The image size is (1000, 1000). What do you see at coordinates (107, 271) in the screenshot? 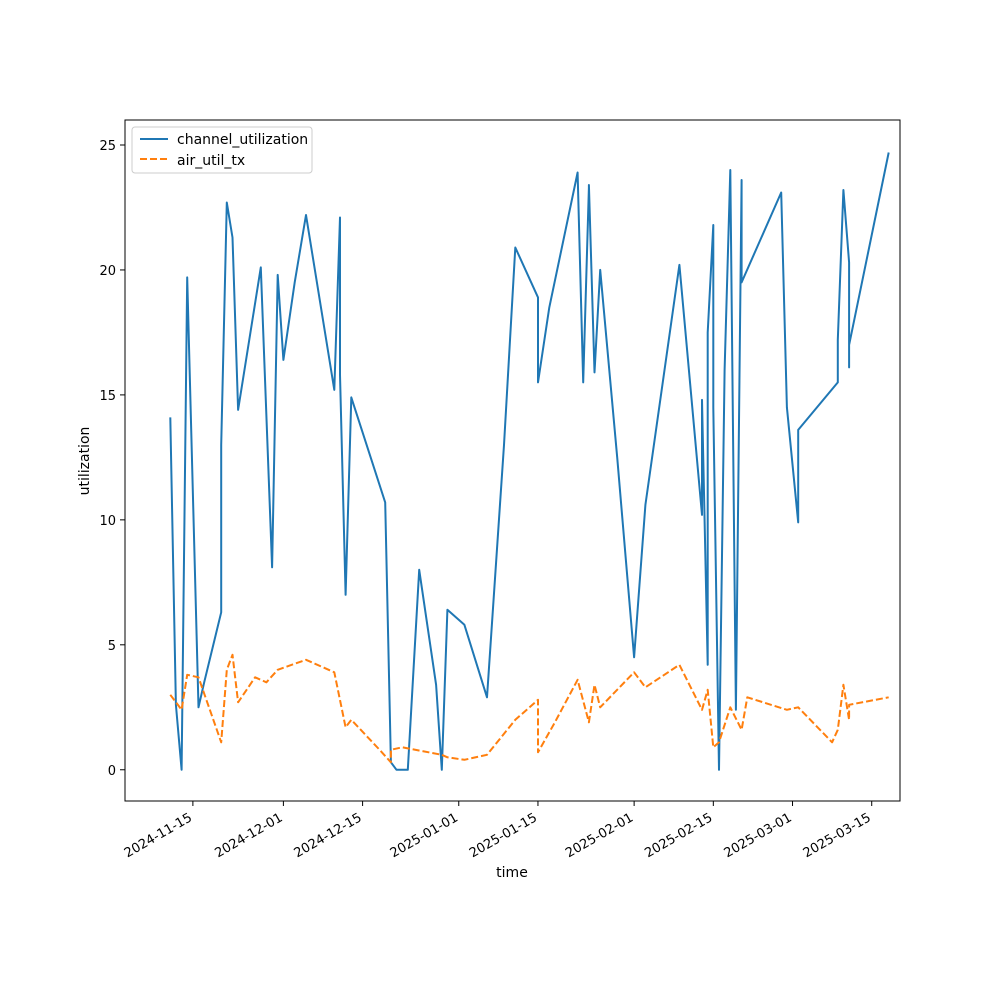
I see `y-tick-label: 20` at bounding box center [107, 271].